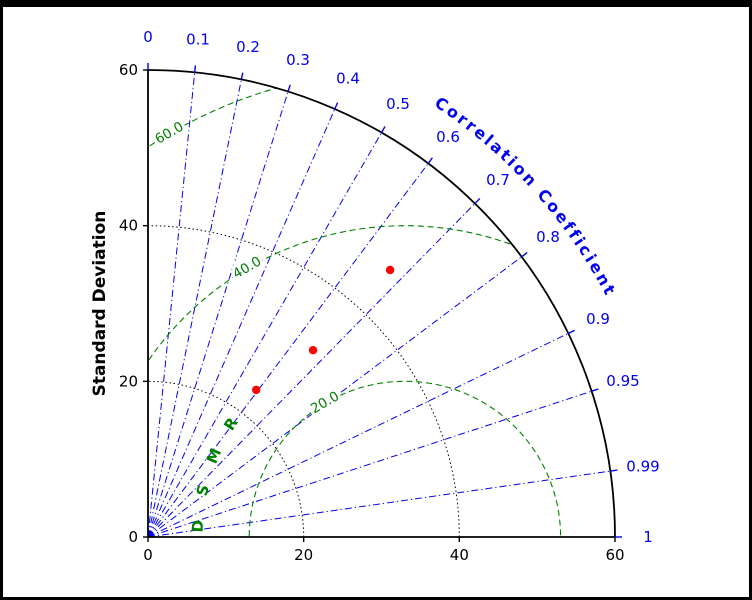 The height and width of the screenshot is (600, 752). I want to click on correlation-tick-label: 0.1, so click(198, 40).